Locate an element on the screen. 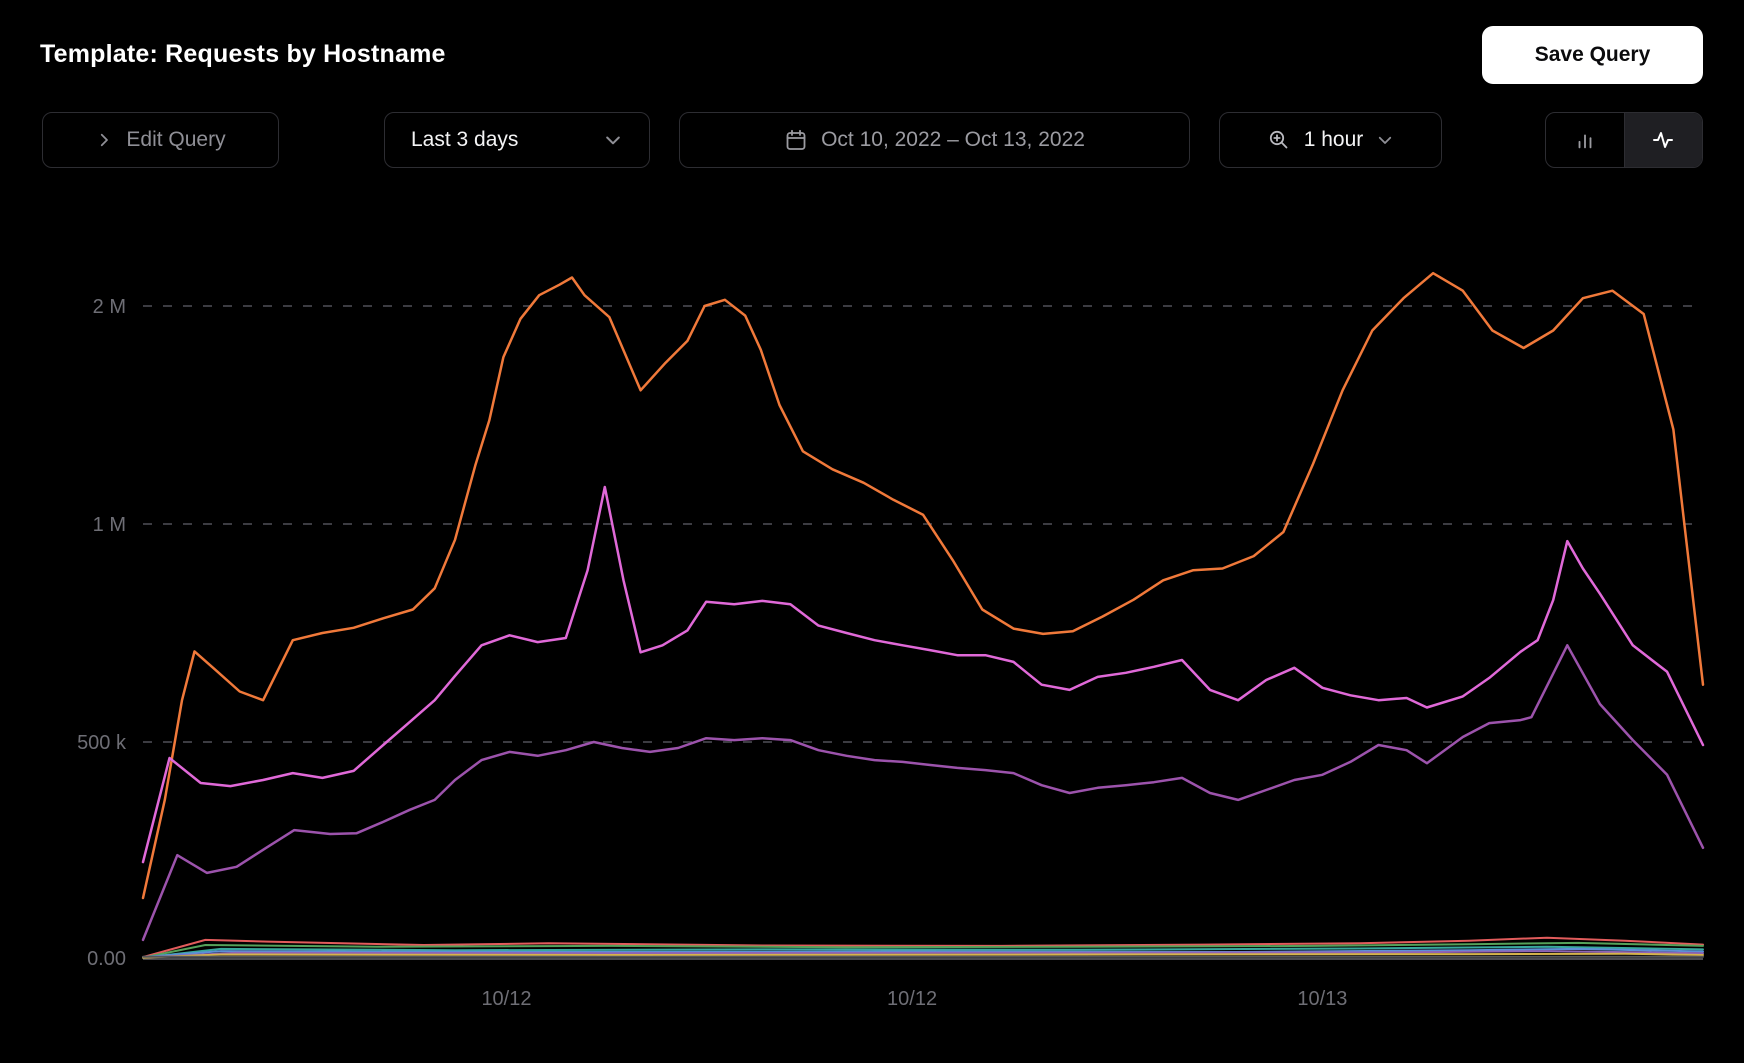 The image size is (1744, 1063). calendar-icon is located at coordinates (796, 140).